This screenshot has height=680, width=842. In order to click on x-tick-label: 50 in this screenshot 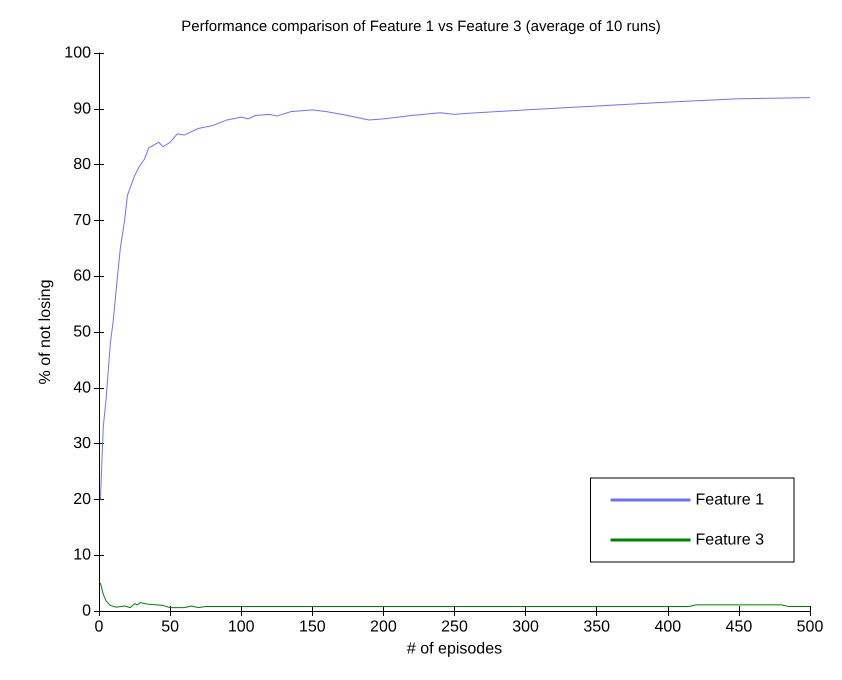, I will do `click(170, 627)`.